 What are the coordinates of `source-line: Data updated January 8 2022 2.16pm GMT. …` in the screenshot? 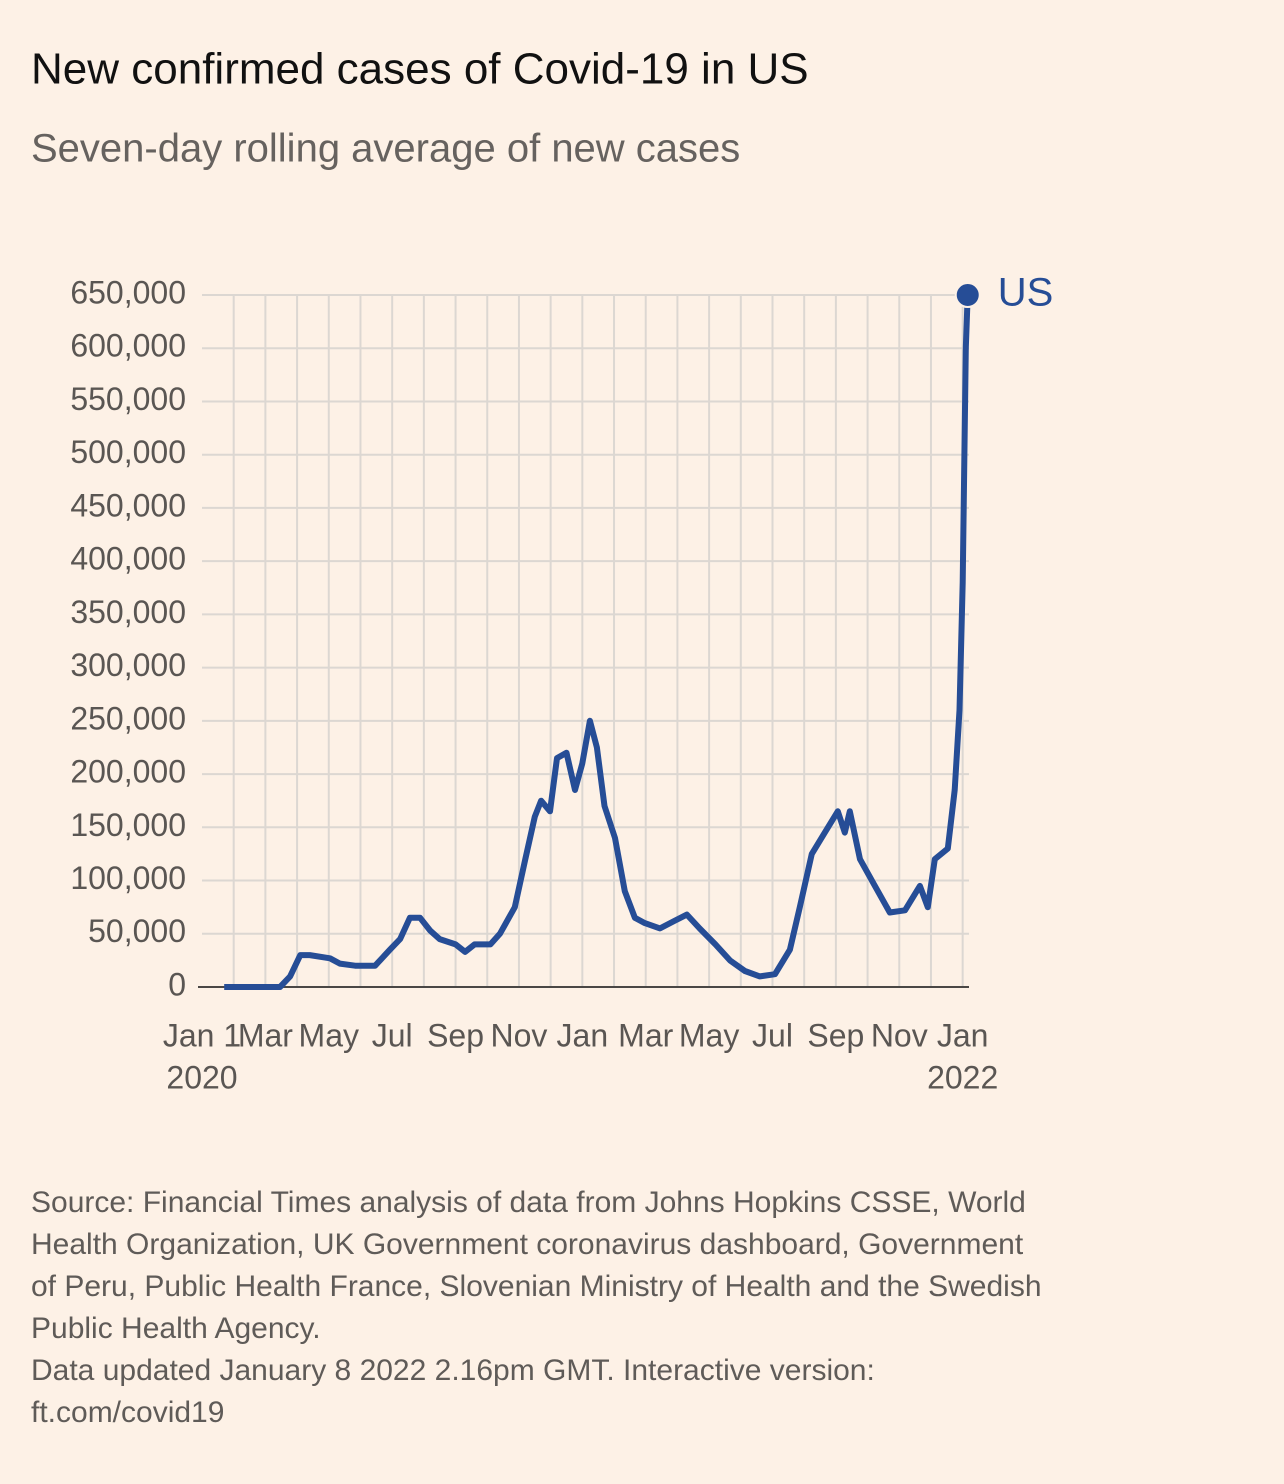 It's located at (453, 1370).